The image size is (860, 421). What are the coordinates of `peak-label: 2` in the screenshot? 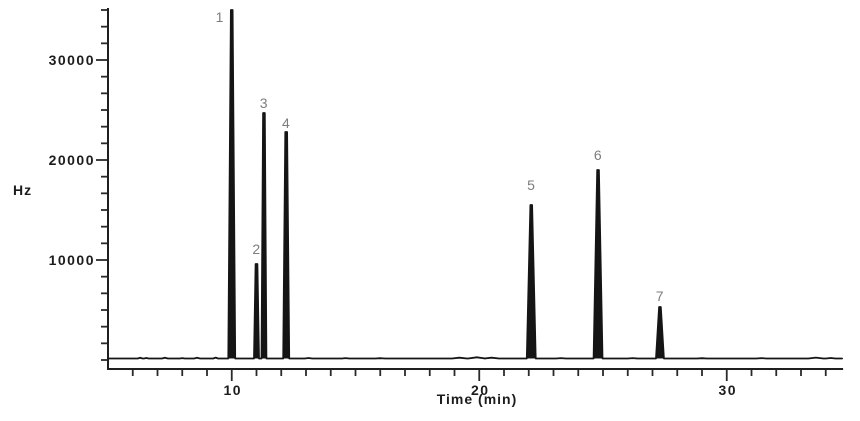 It's located at (256, 249).